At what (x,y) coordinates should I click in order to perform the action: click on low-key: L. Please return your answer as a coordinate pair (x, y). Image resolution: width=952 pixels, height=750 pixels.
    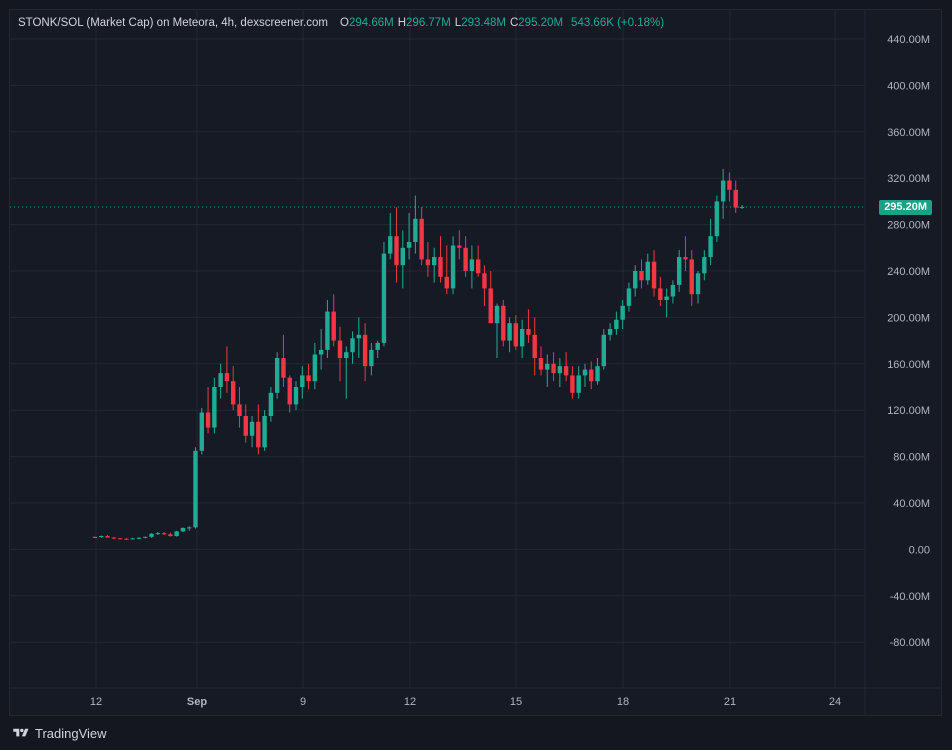
    Looking at the image, I should click on (458, 23).